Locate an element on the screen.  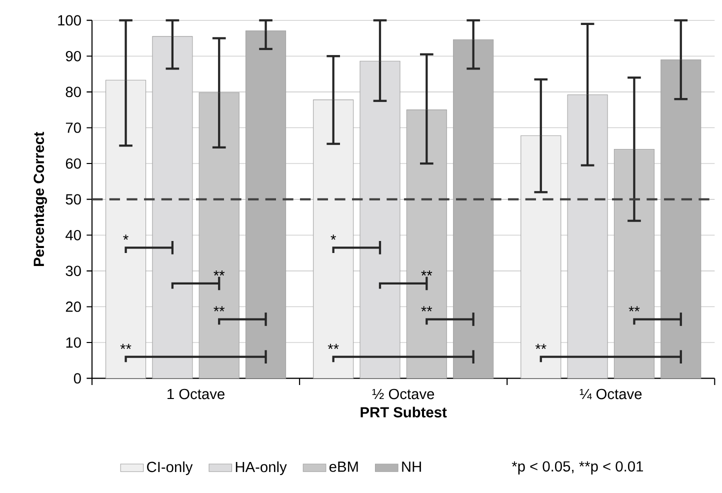
y-tick-label: 10 is located at coordinates (73, 342).